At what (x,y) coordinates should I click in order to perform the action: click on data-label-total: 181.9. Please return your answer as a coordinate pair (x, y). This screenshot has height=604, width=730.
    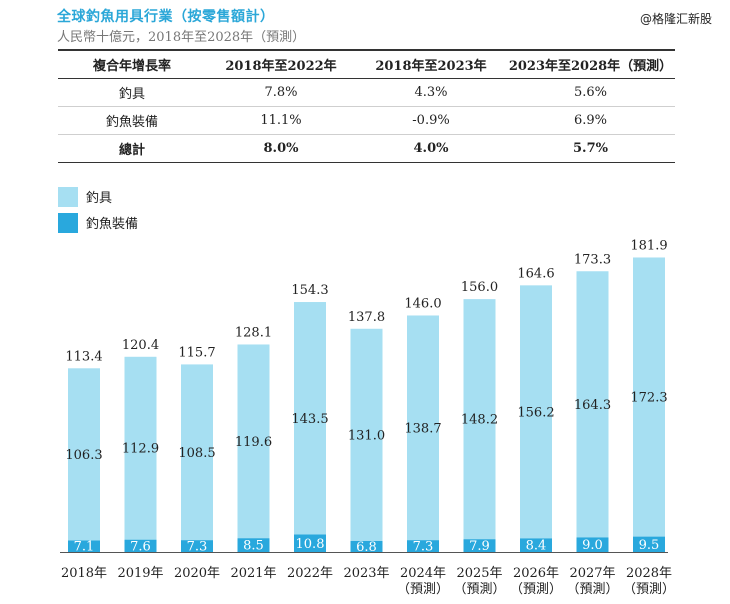
    Looking at the image, I should click on (648, 245).